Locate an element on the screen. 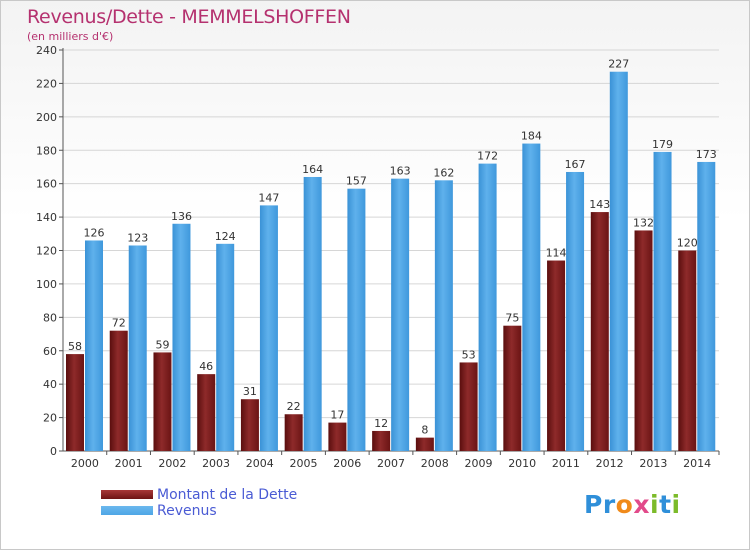 This screenshot has height=550, width=750. chart-subtitle: (en milliers d'€) is located at coordinates (70, 36).